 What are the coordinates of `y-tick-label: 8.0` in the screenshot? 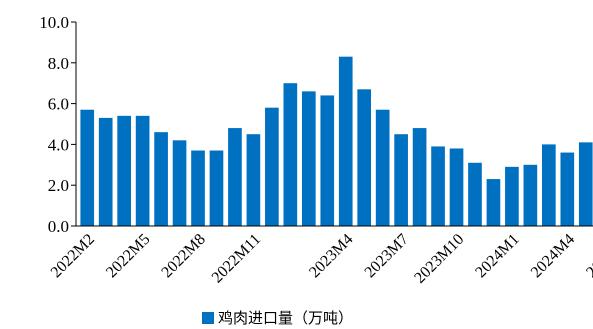 It's located at (58, 63).